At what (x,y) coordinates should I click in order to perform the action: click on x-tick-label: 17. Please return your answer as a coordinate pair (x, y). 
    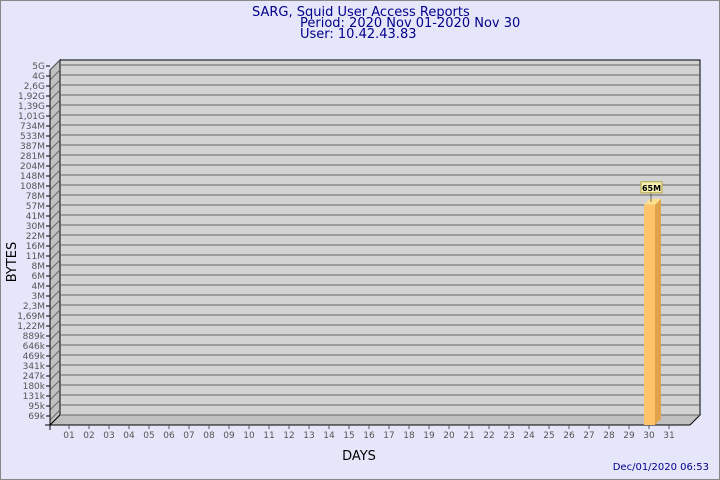
    Looking at the image, I should click on (388, 436).